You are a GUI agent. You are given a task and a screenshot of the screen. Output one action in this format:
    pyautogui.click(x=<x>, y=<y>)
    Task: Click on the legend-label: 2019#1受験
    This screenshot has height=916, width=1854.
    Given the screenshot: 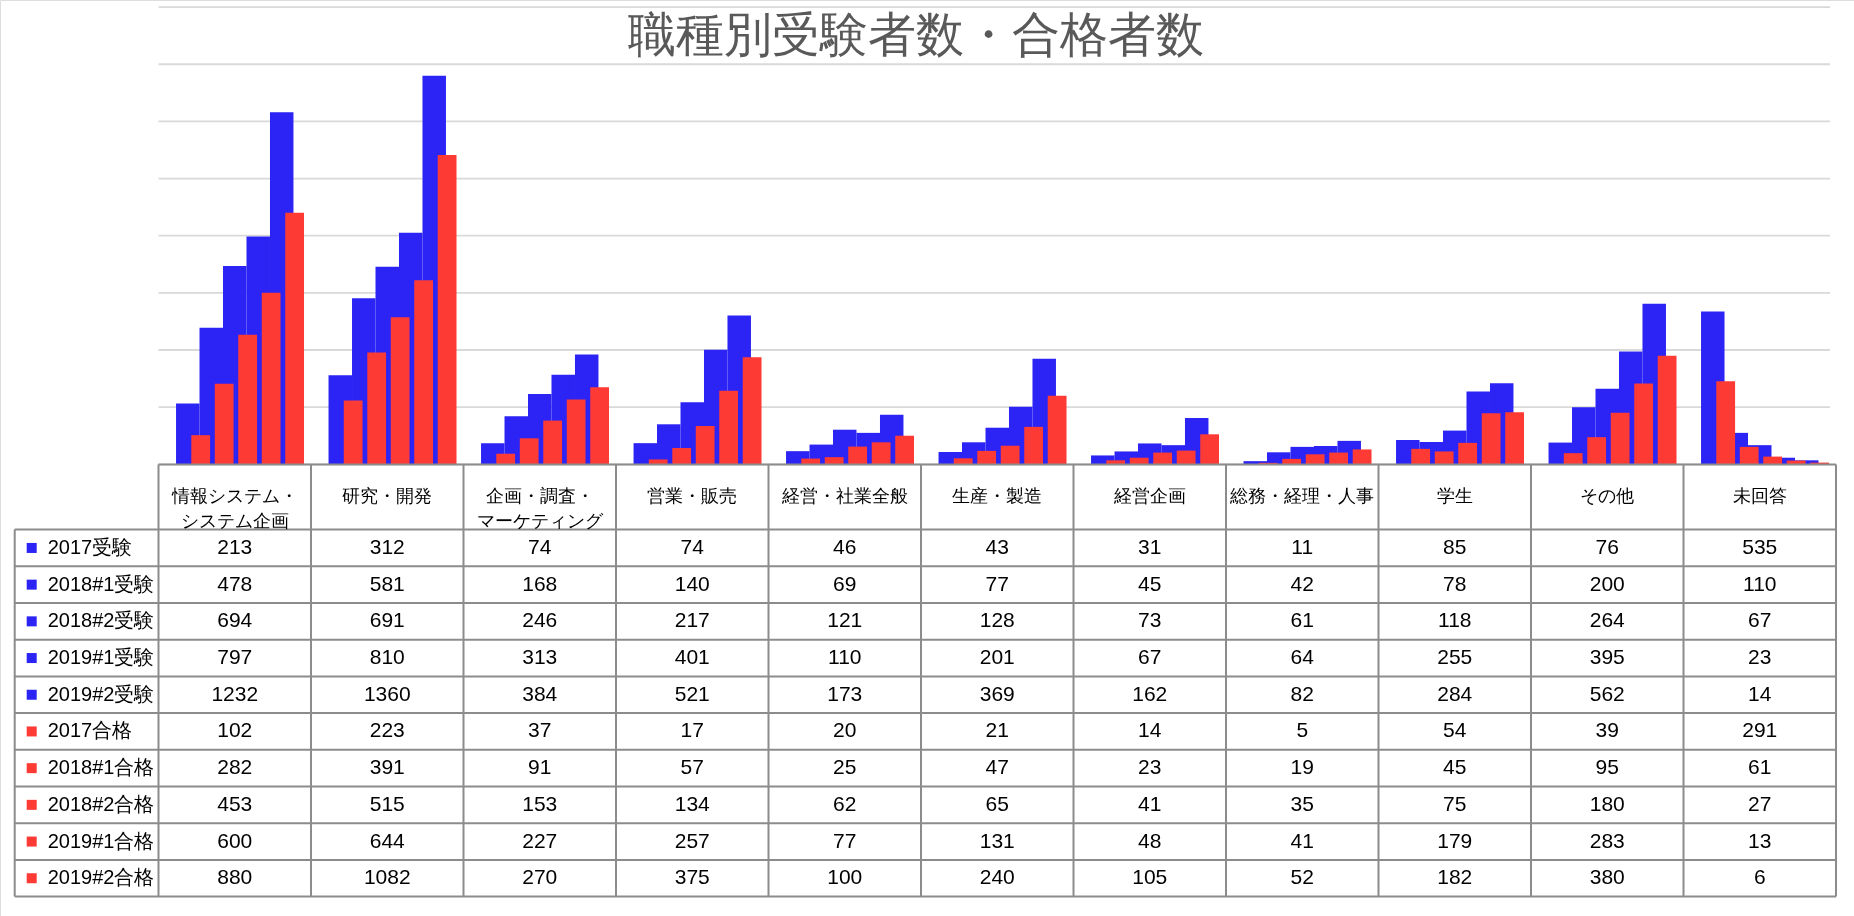 What is the action you would take?
    pyautogui.click(x=101, y=657)
    